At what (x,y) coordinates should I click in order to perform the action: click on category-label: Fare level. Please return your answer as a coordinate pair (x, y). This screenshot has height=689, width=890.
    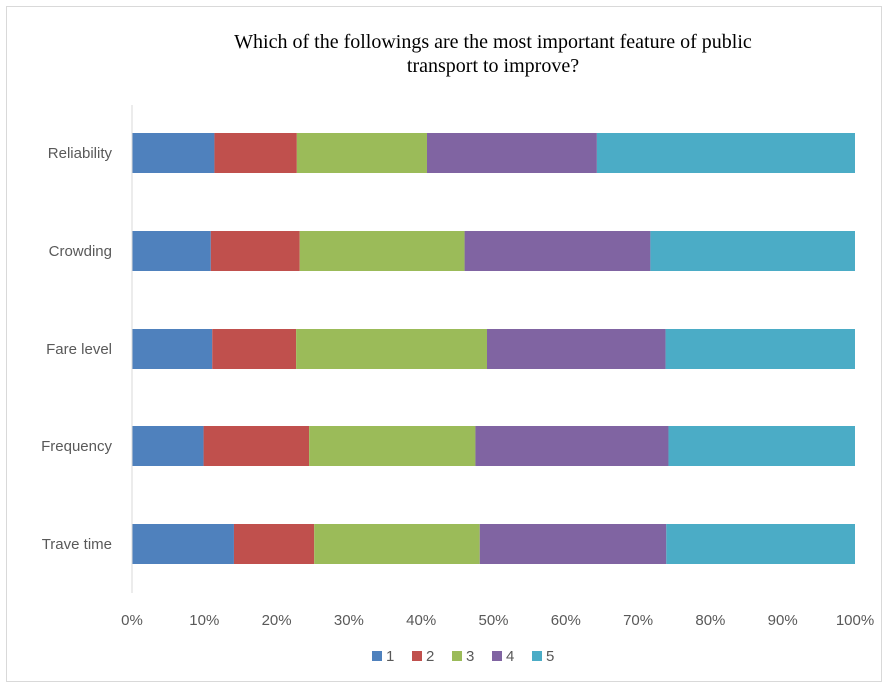
    Looking at the image, I should click on (79, 349).